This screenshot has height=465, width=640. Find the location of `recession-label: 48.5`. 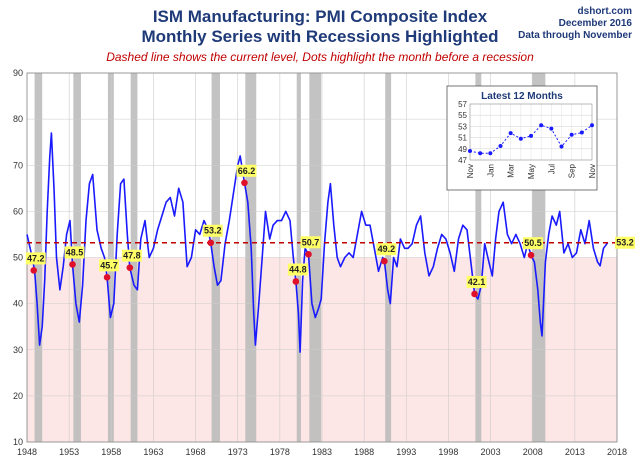

recession-label: 48.5 is located at coordinates (75, 252).